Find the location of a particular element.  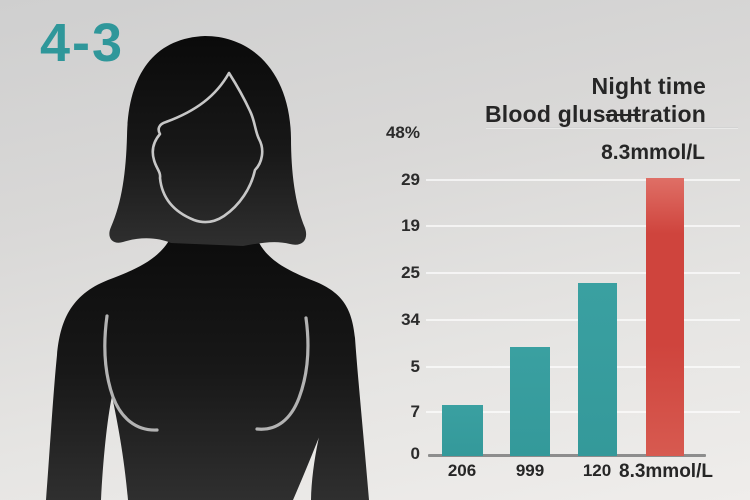

x-axis-line is located at coordinates (567, 455).